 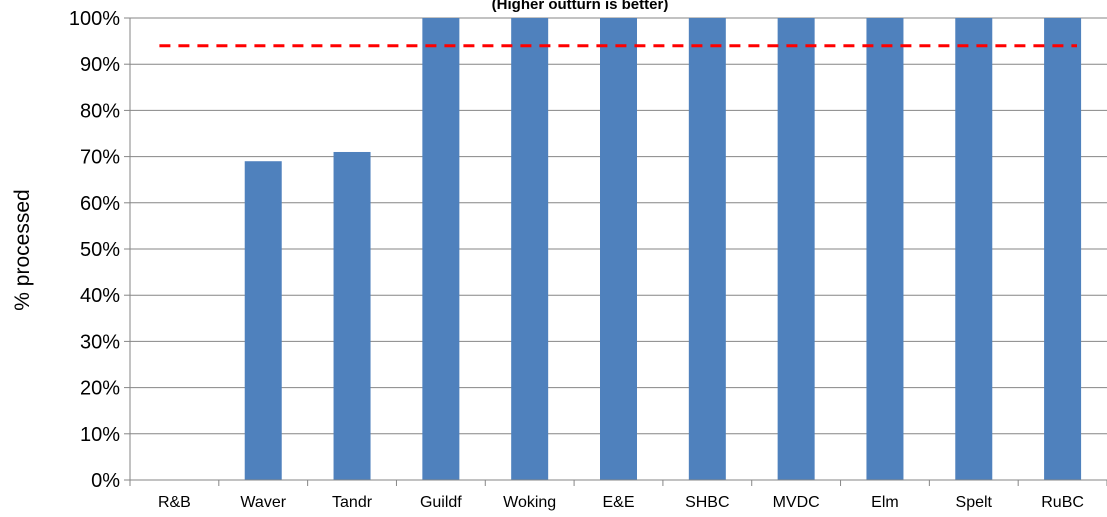 I want to click on x-tick-label: Woking, so click(x=529, y=502).